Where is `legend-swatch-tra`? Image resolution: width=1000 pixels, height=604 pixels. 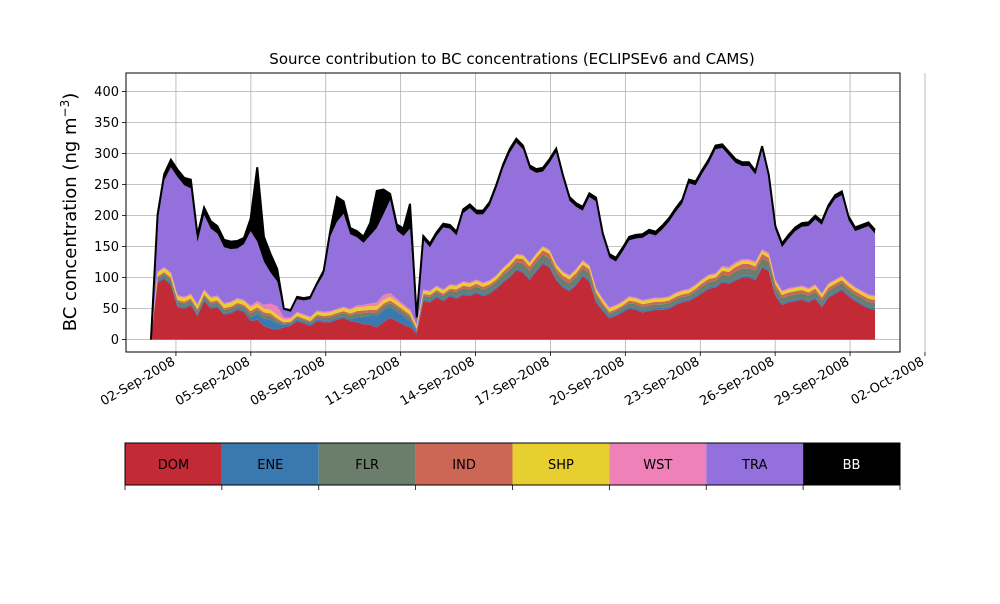
legend-swatch-tra is located at coordinates (755, 464).